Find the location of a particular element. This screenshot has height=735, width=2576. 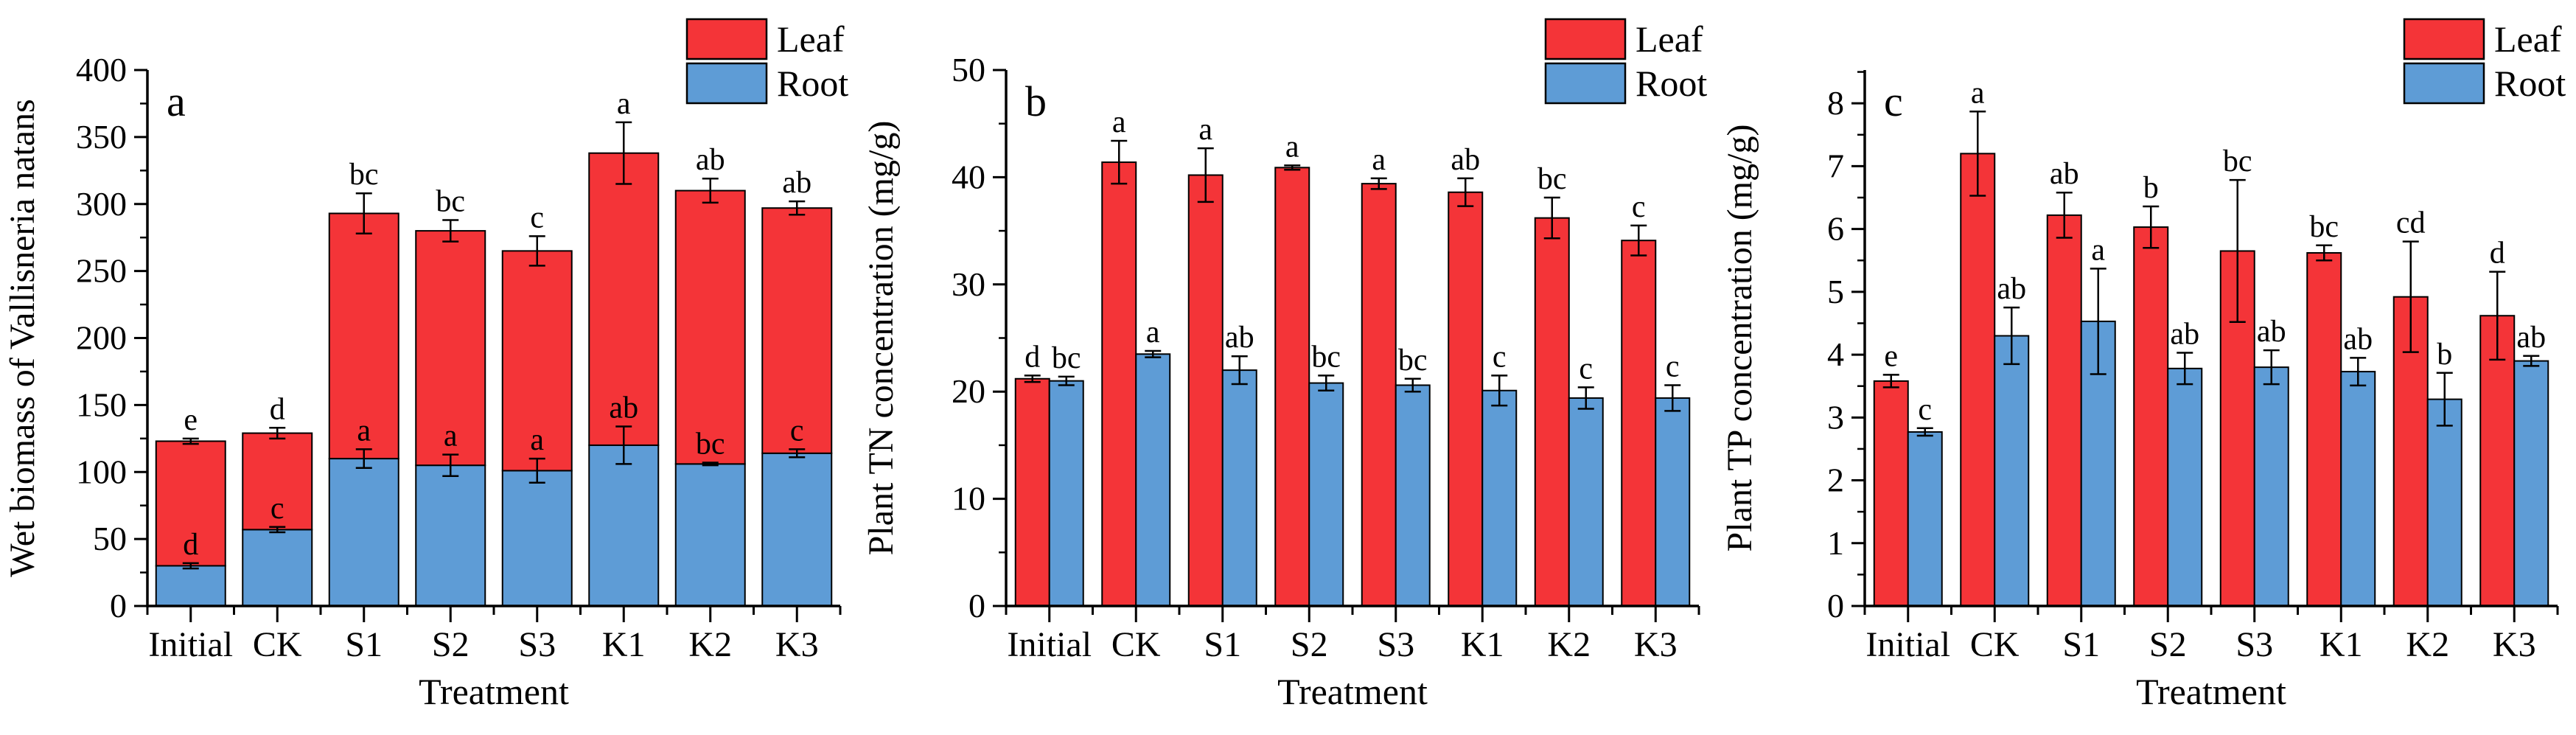

y-tick-label: 50 is located at coordinates (968, 69).